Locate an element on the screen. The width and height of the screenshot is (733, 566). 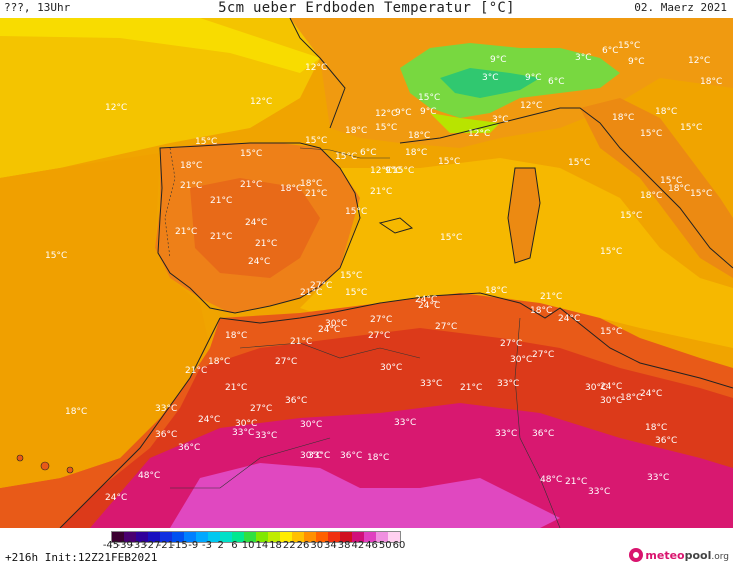
color-scale-tick: 6 is located at coordinates (234, 545).